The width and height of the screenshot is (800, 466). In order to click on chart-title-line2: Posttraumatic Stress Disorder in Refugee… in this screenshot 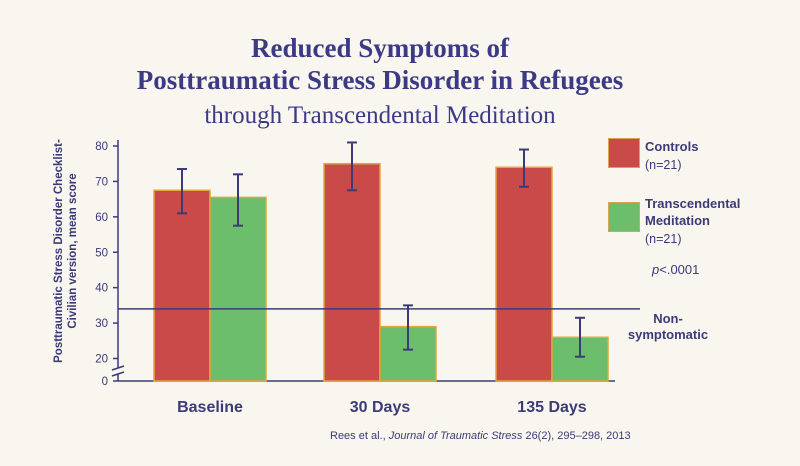, I will do `click(380, 80)`.